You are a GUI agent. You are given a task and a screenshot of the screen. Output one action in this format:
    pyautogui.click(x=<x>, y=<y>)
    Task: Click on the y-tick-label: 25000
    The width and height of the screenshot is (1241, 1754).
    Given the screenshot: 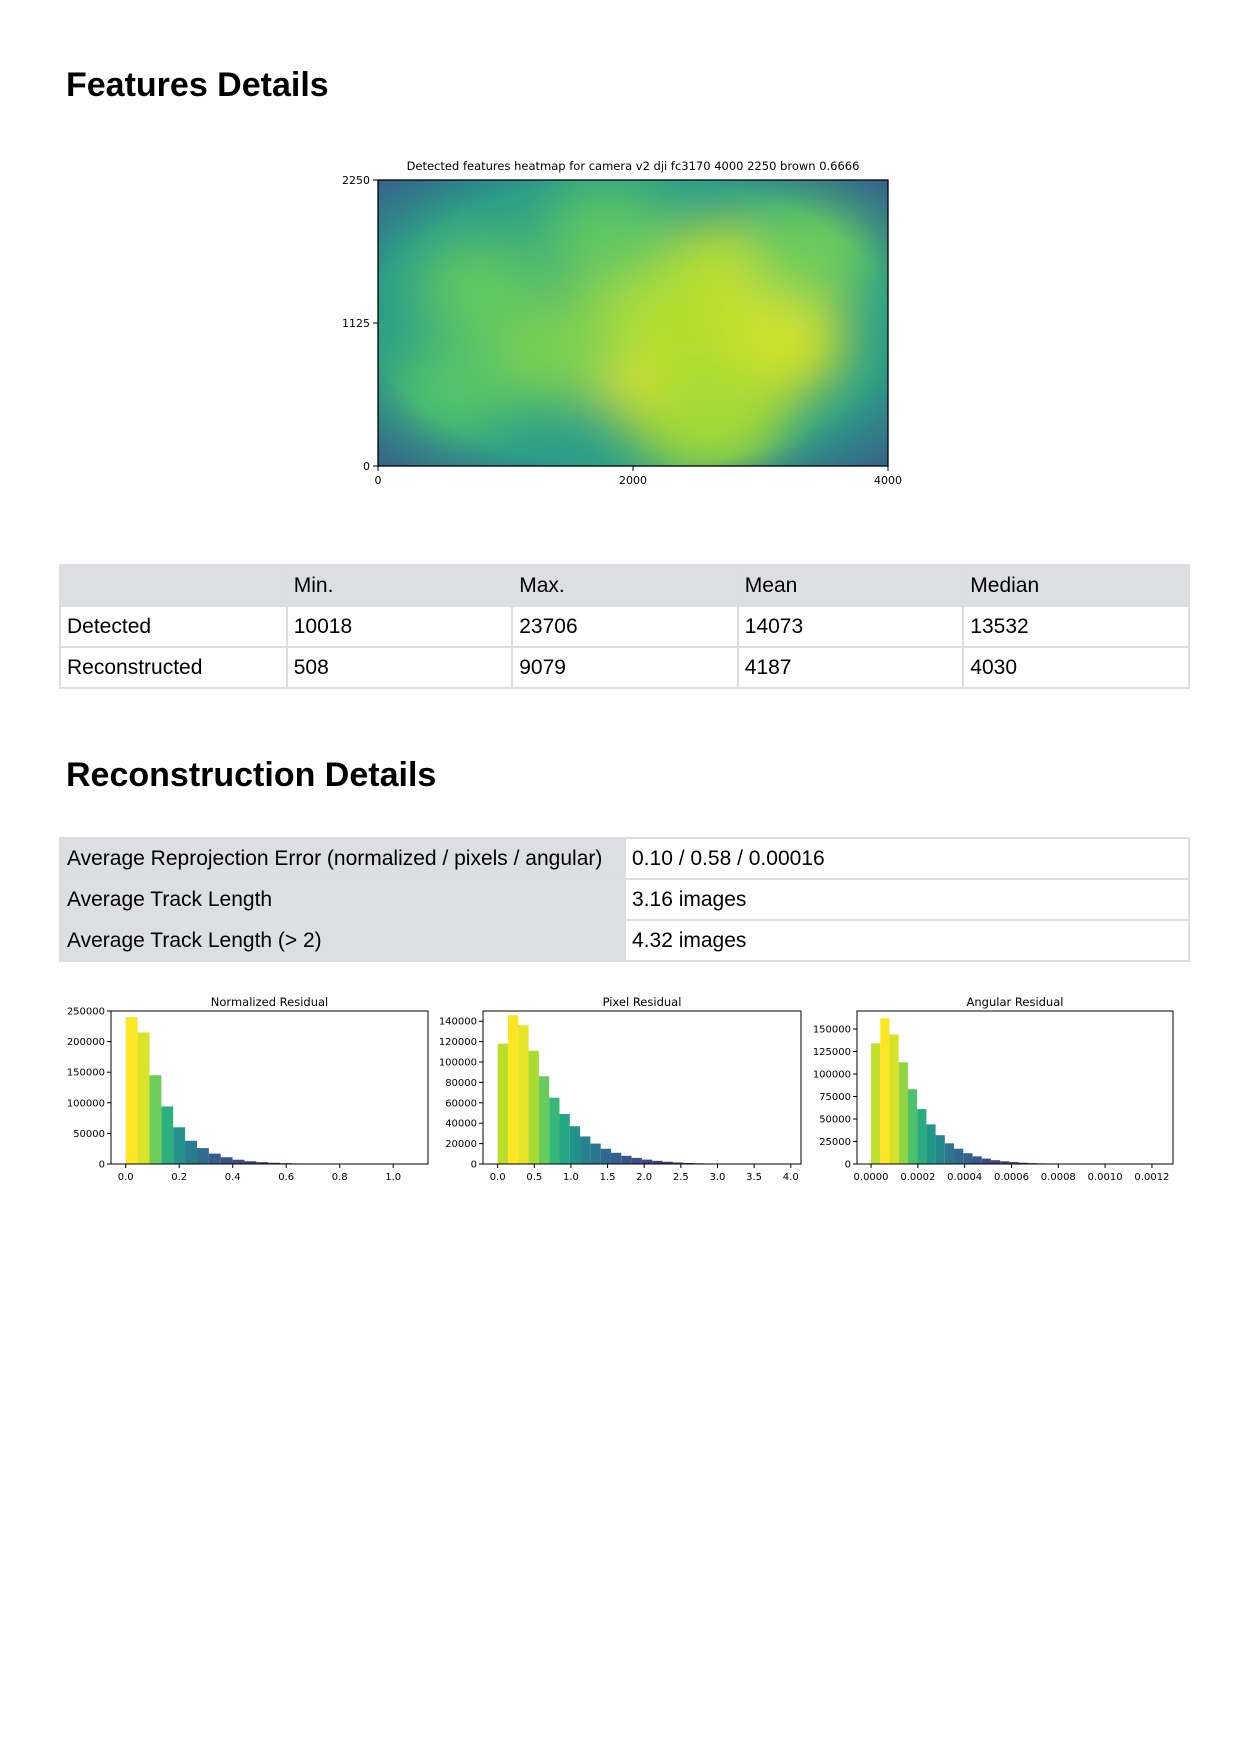 What is the action you would take?
    pyautogui.click(x=835, y=1142)
    